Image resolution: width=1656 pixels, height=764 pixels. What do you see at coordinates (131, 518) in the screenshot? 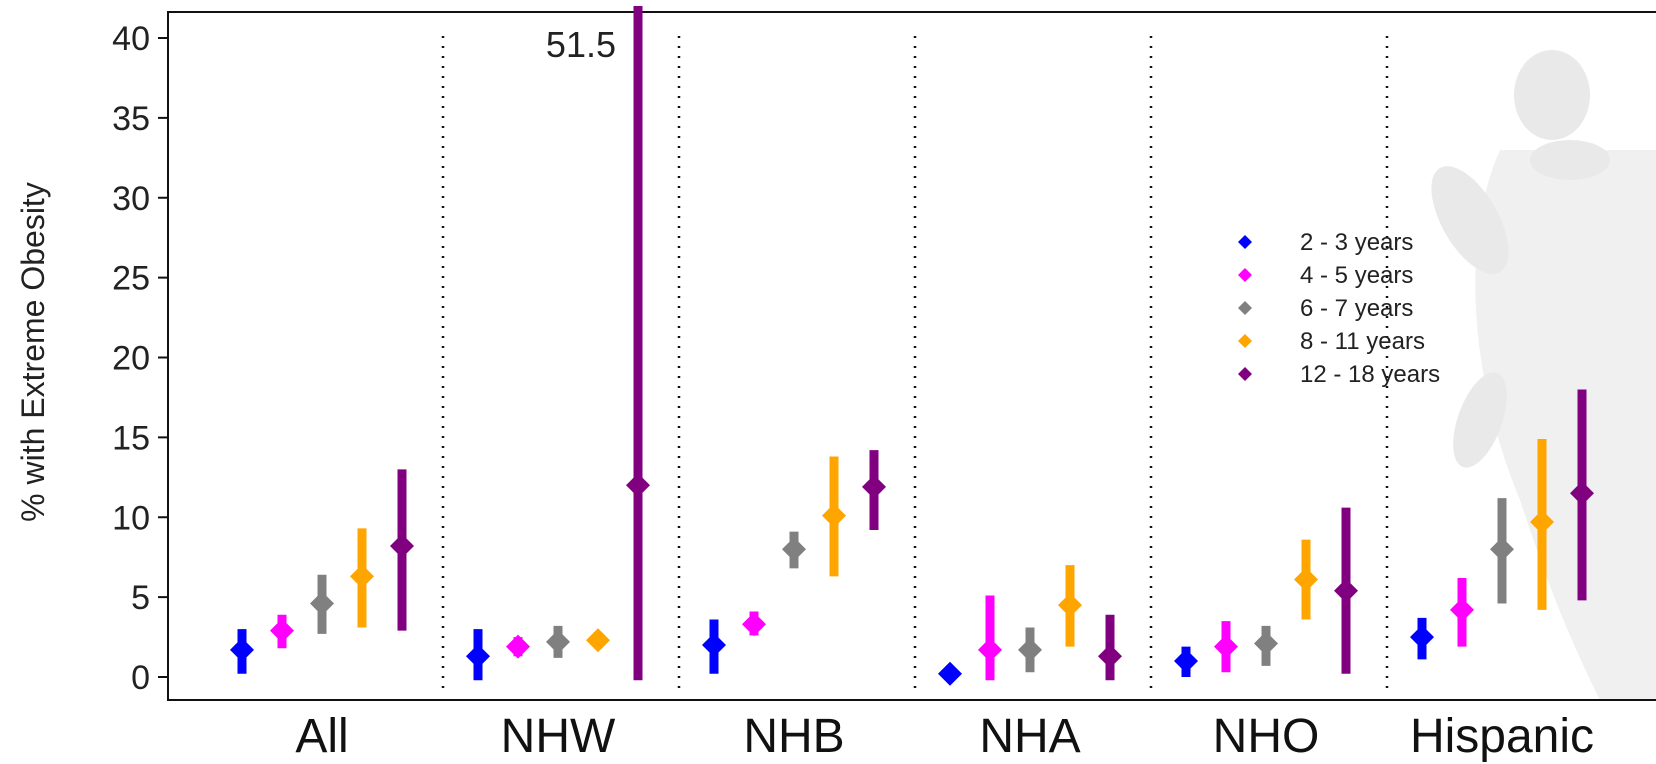
I see `y-tick-label: 10` at bounding box center [131, 518].